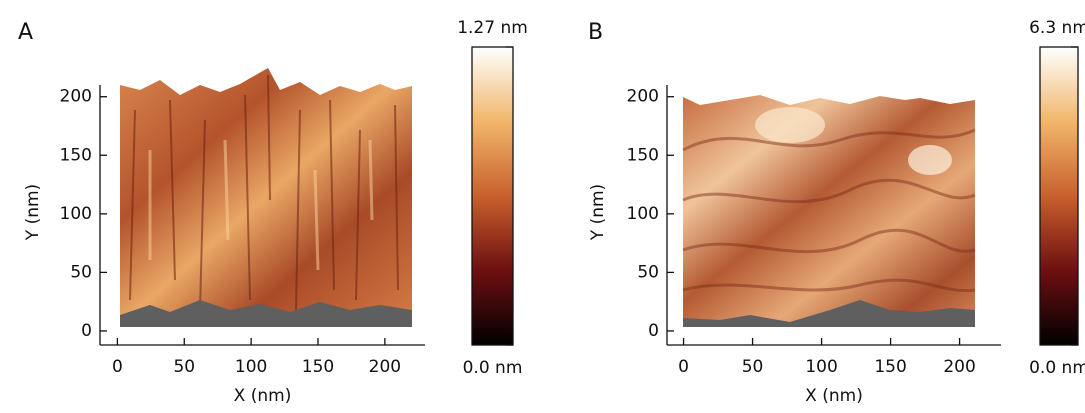 The height and width of the screenshot is (413, 1085). I want to click on panel-label: A, so click(25, 32).